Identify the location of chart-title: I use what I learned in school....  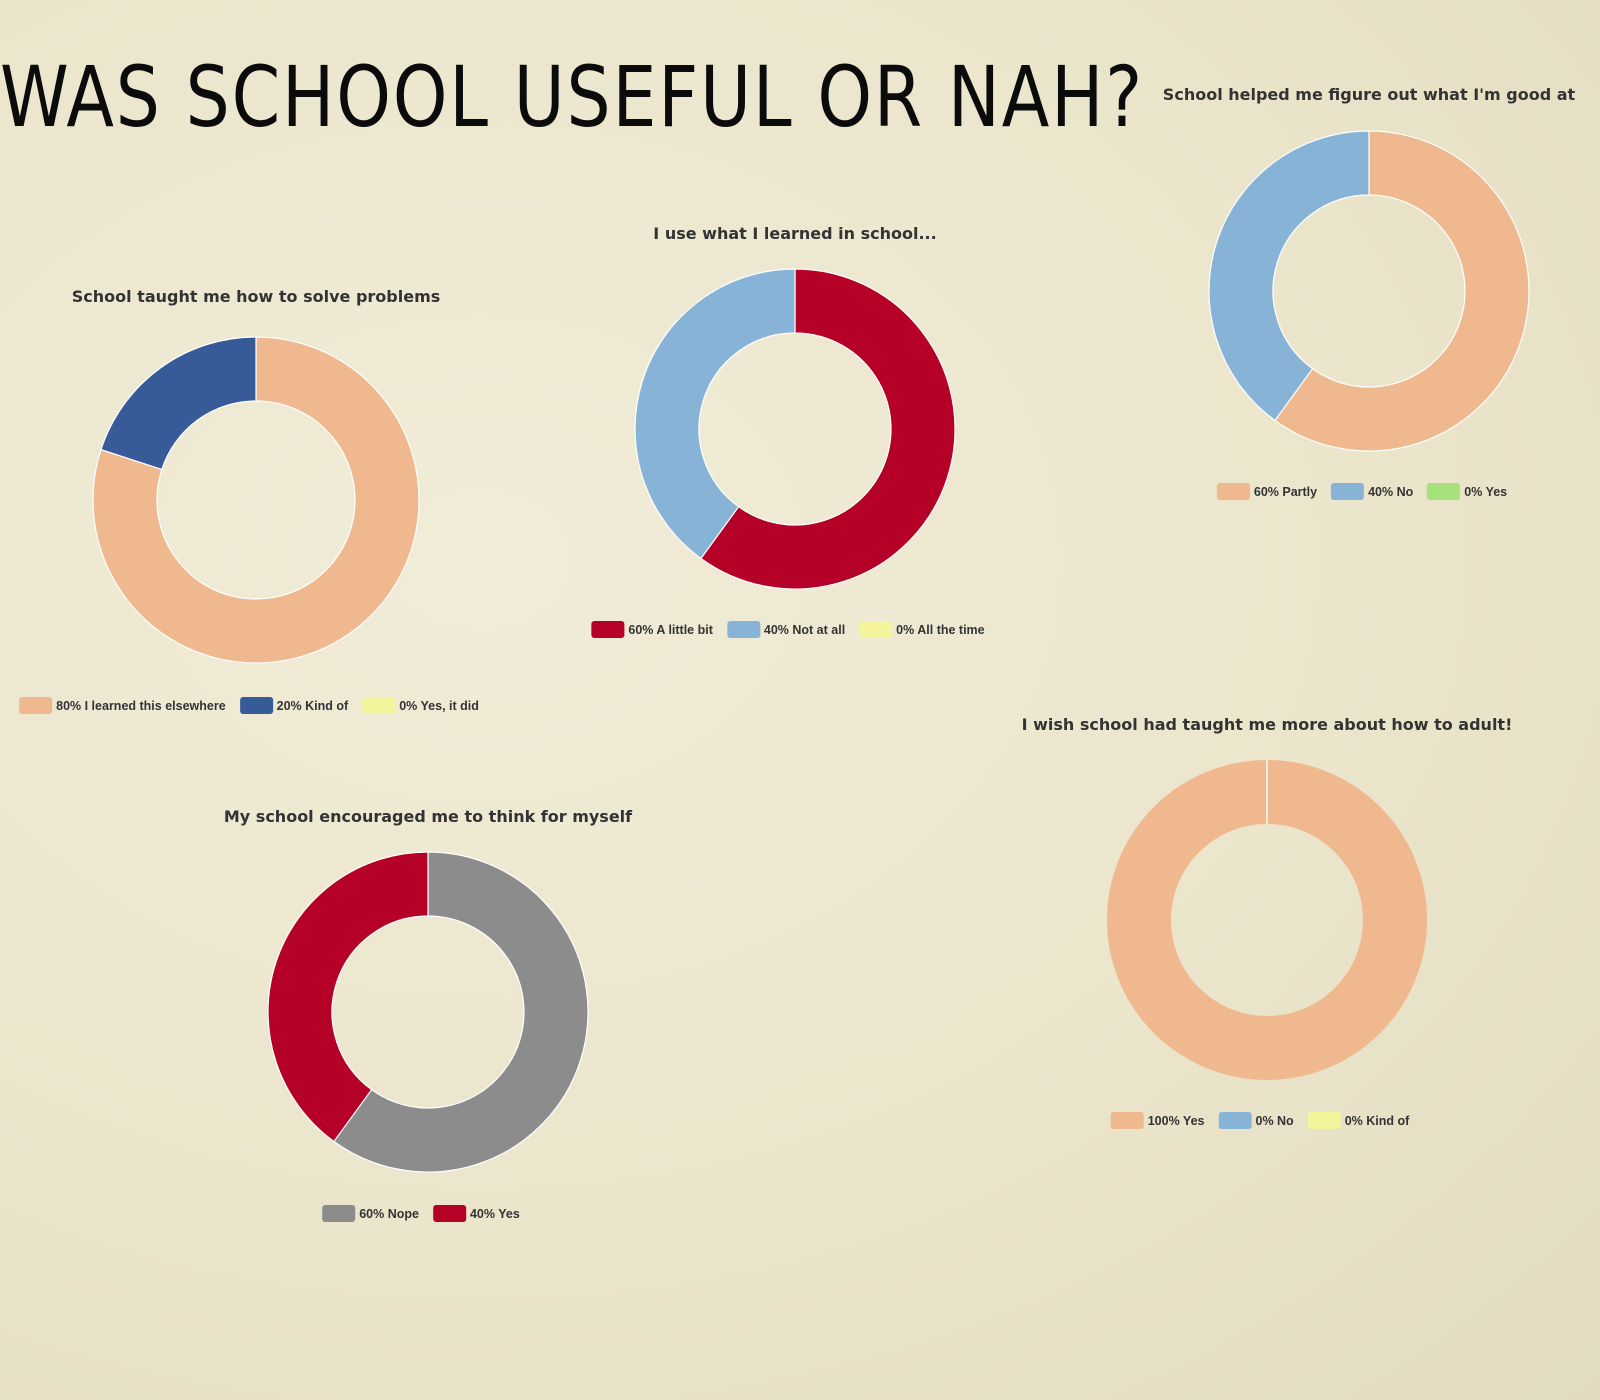
(795, 233).